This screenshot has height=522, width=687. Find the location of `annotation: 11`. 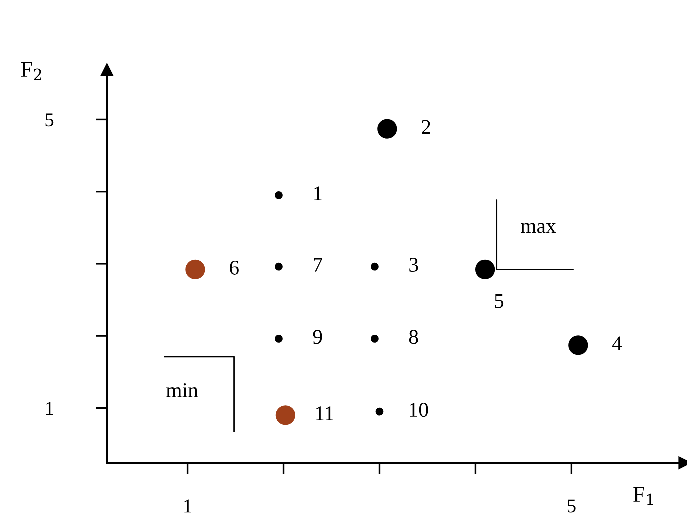

annotation: 11 is located at coordinates (325, 413).